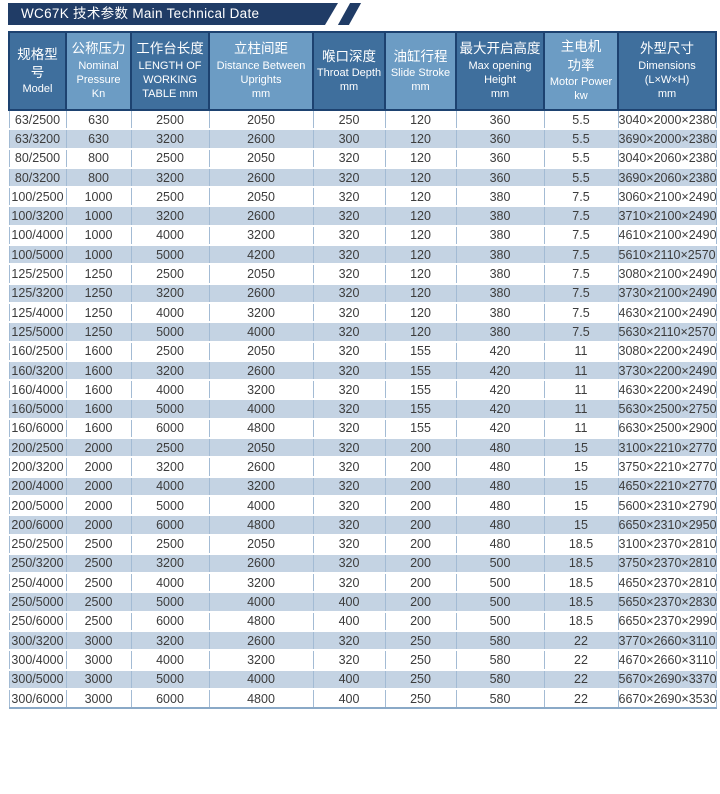  What do you see at coordinates (37, 544) in the screenshot?
I see `model-cell: 250/2500` at bounding box center [37, 544].